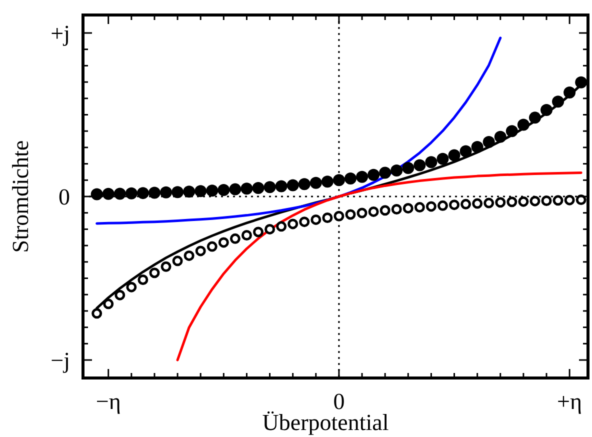  Describe the element at coordinates (20, 196) in the screenshot. I see `y-axis-title: Stromdichte` at that location.